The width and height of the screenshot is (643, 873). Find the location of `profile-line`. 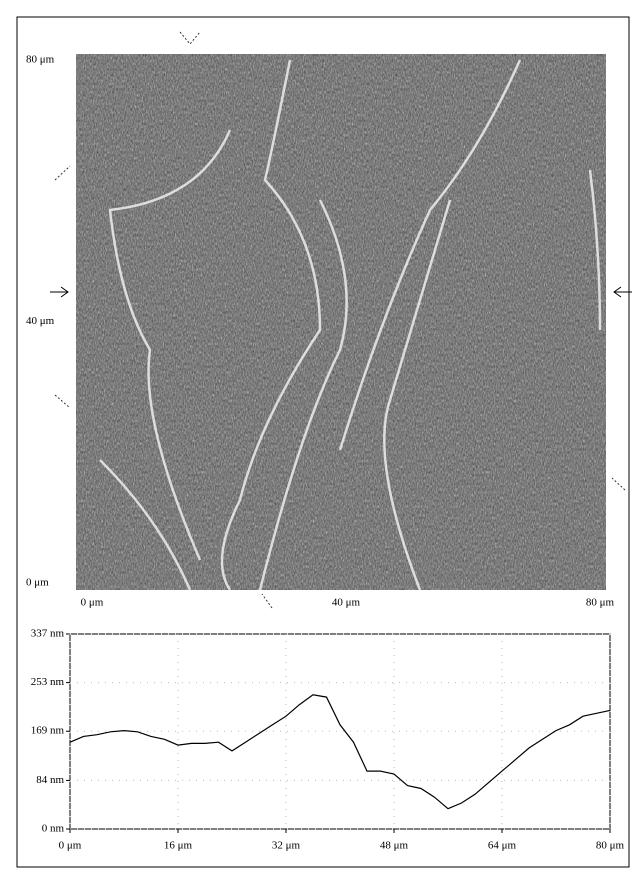

profile-line is located at coordinates (340, 752).